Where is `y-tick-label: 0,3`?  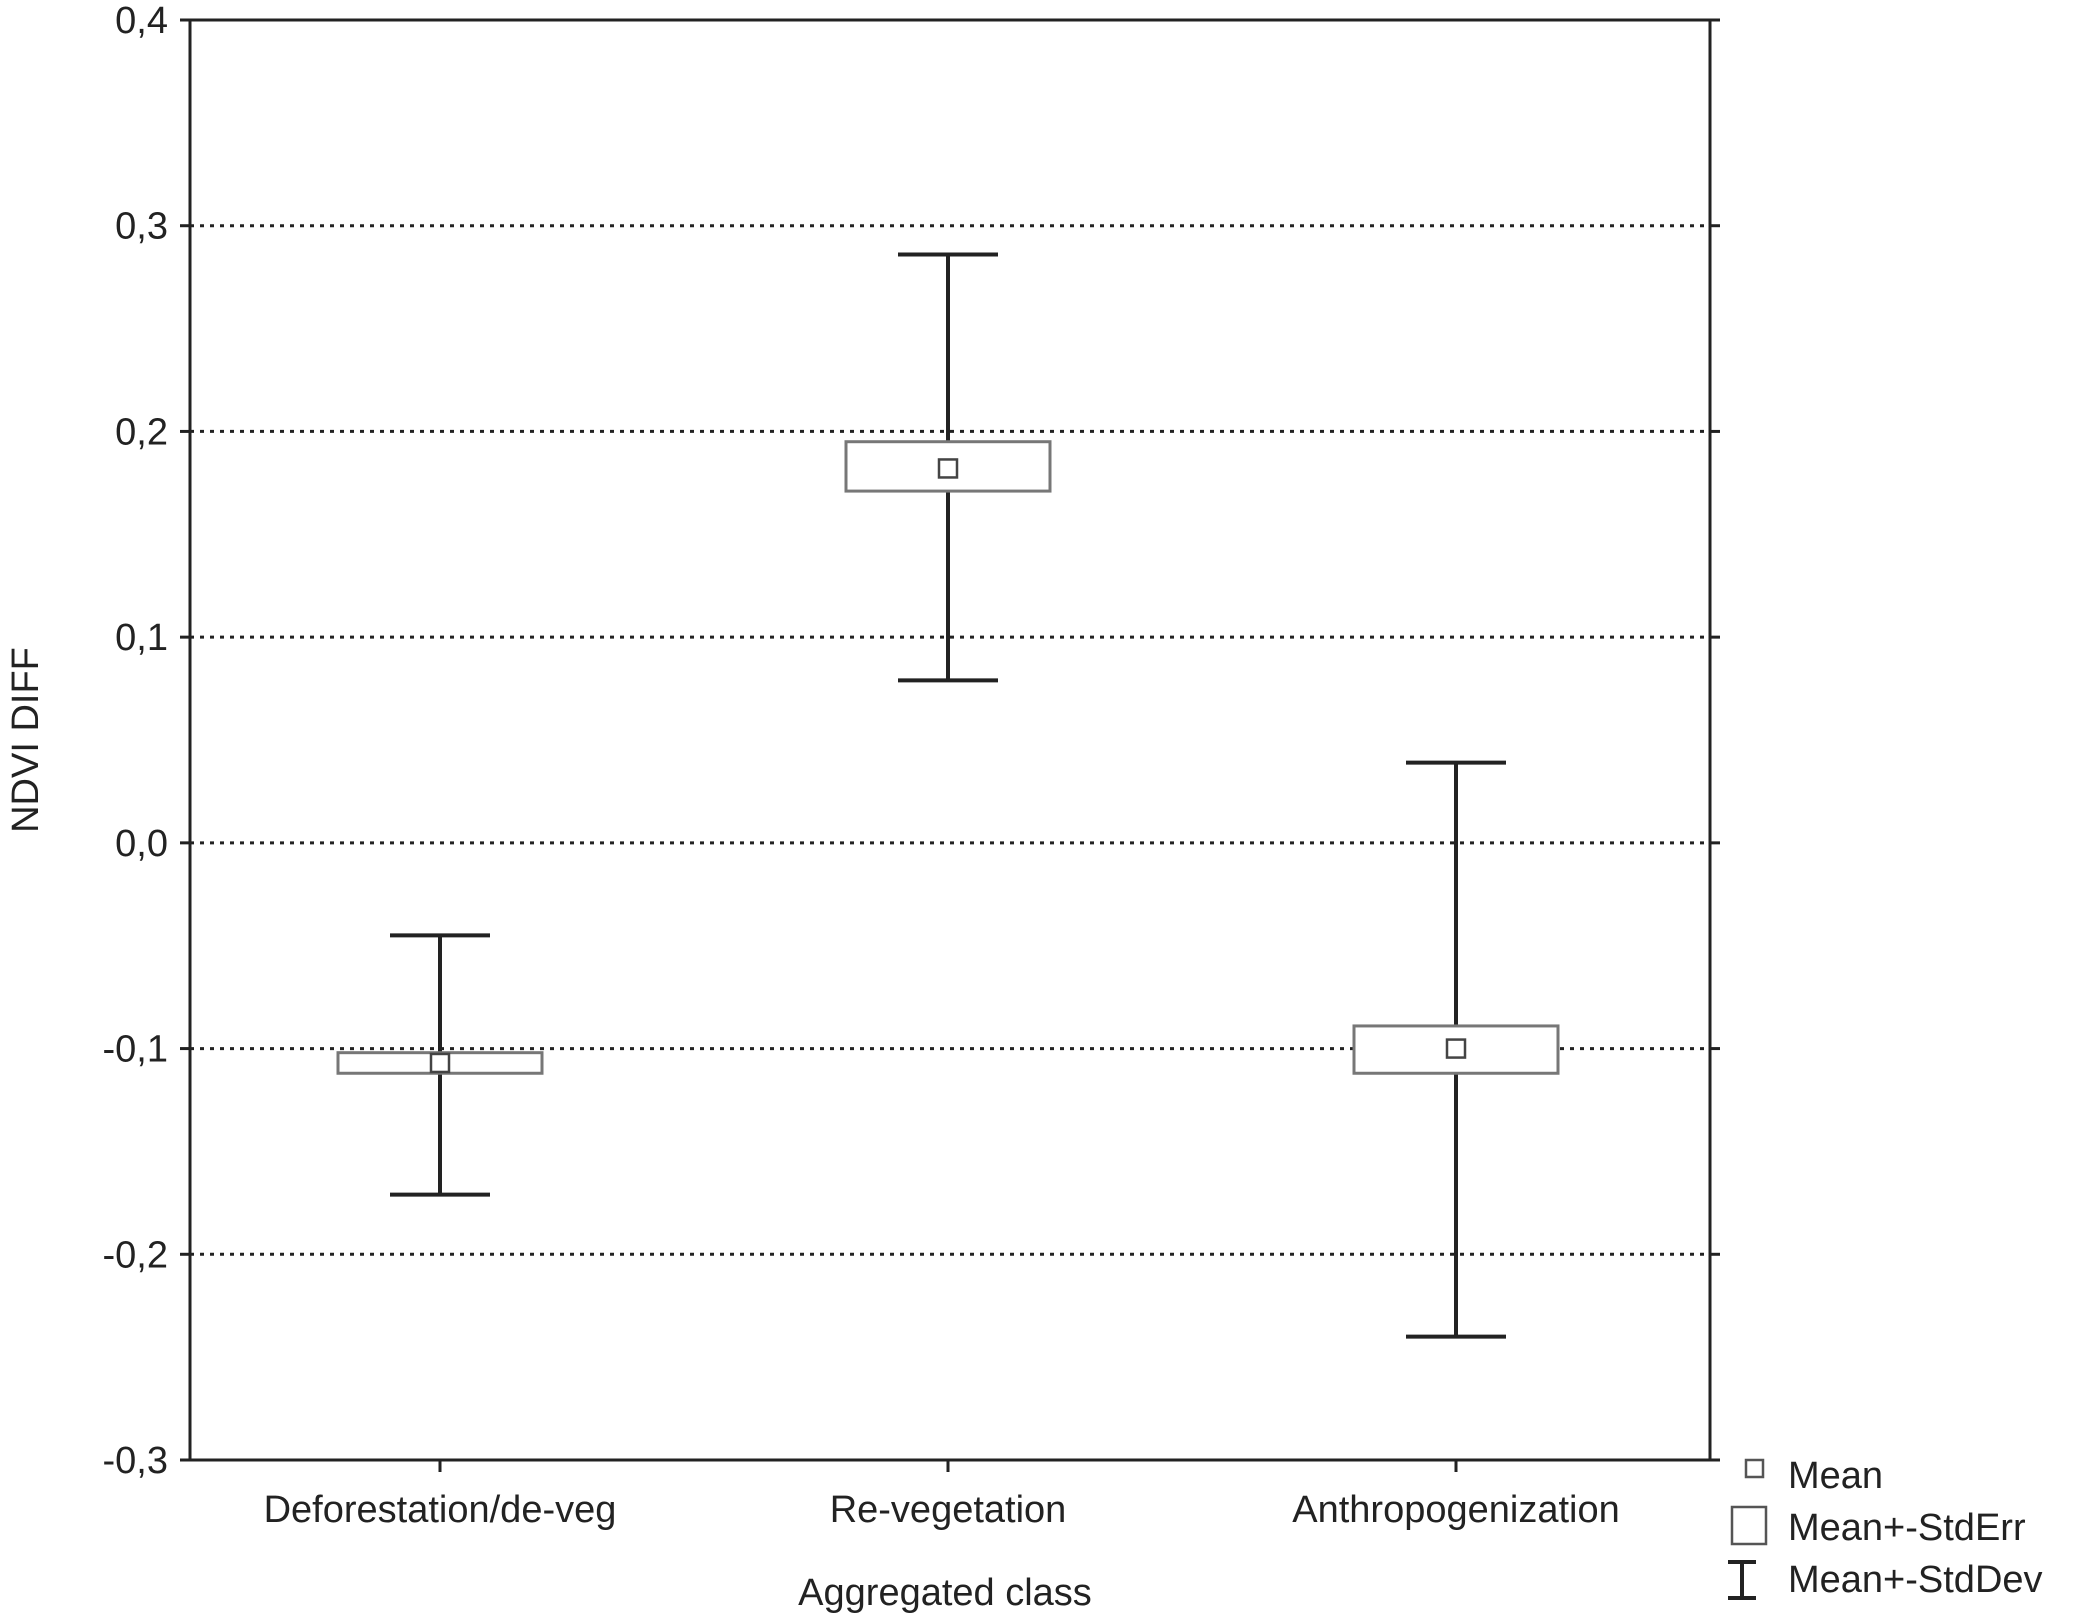
y-tick-label: 0,3 is located at coordinates (141, 227).